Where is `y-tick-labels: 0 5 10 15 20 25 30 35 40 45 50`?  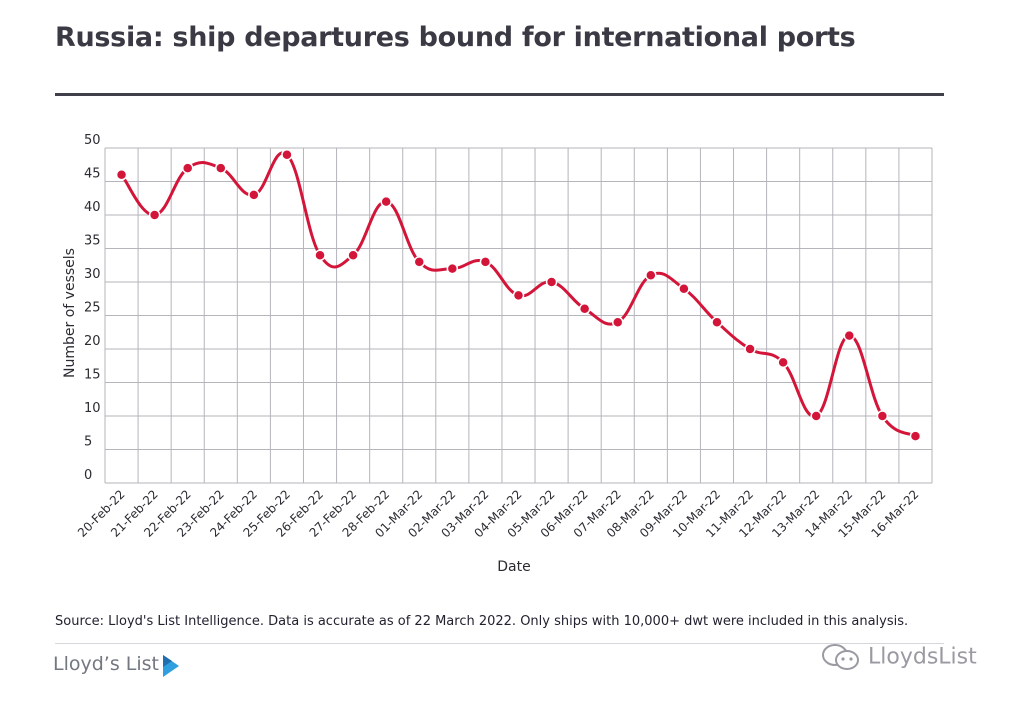
y-tick-labels: 0 5 10 15 20 25 30 35 40 45 50 is located at coordinates (92, 308).